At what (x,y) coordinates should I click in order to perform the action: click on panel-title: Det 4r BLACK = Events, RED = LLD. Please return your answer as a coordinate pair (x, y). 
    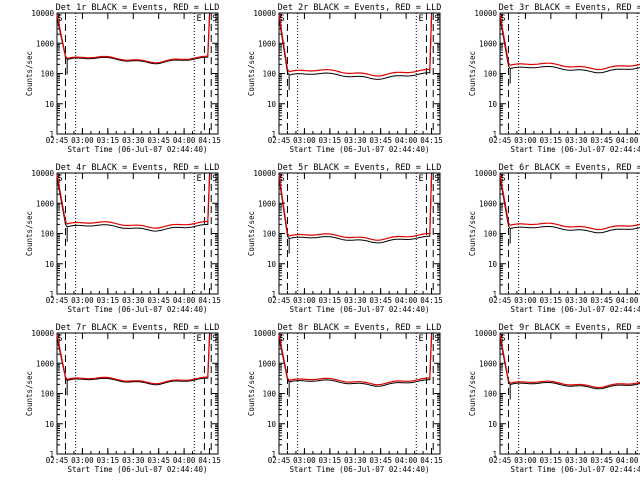
    Looking at the image, I should click on (138, 168).